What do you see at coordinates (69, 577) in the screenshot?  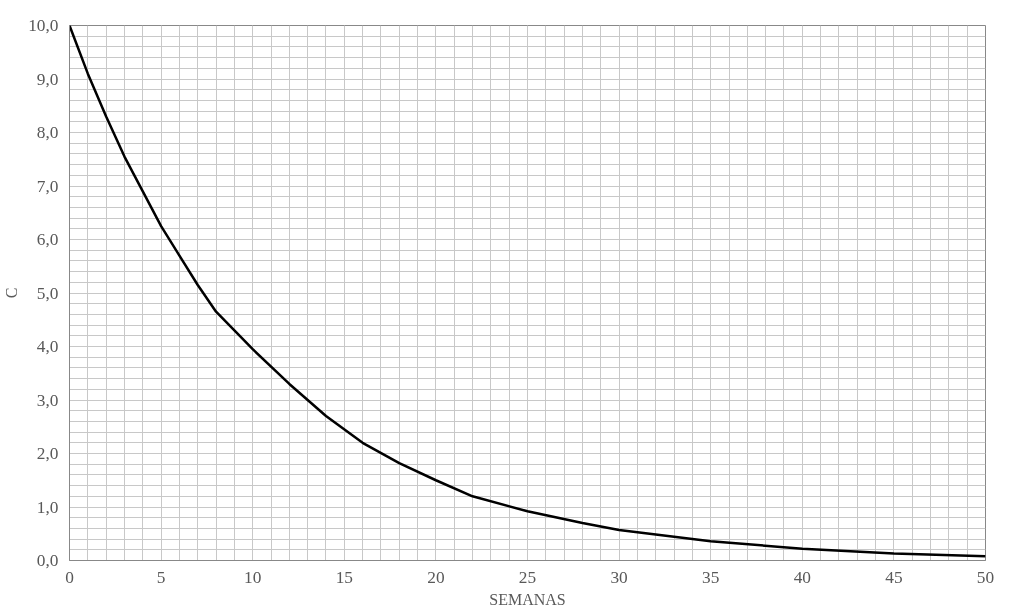 I see `x-tick-label: 0` at bounding box center [69, 577].